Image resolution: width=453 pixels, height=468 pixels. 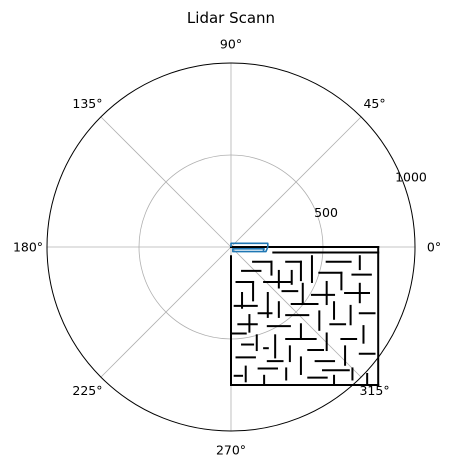 What do you see at coordinates (231, 44) in the screenshot?
I see `angle-tick-label: 90°` at bounding box center [231, 44].